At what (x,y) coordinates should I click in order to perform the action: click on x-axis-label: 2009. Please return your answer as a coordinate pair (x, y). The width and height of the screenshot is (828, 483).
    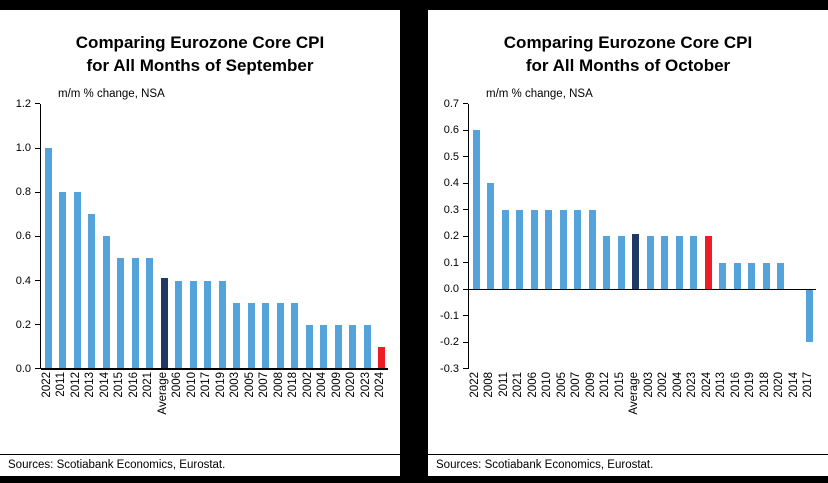
    Looking at the image, I should click on (336, 384).